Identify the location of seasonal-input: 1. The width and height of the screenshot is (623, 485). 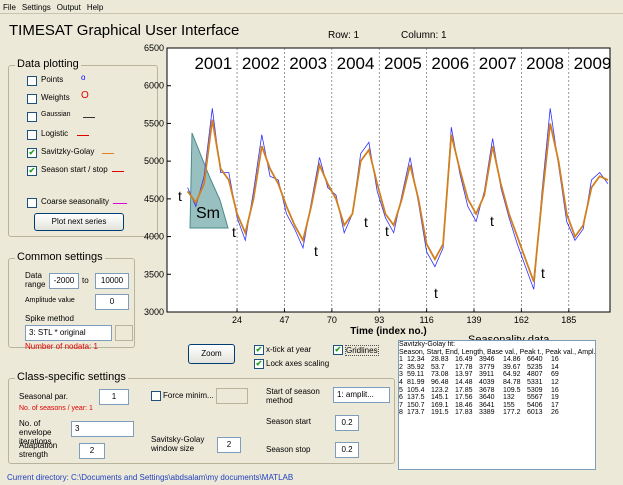
(114, 397).